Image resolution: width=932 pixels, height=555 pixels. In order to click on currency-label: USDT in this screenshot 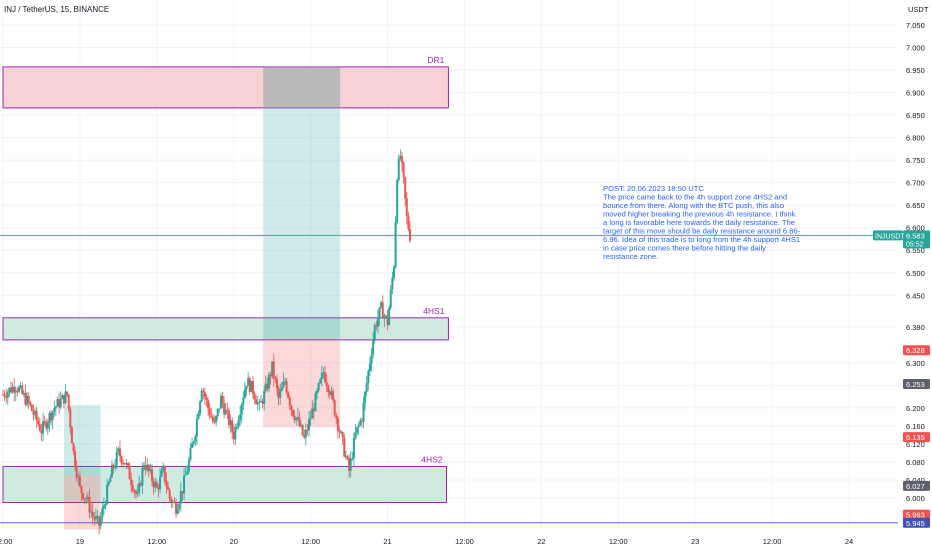, I will do `click(918, 9)`.